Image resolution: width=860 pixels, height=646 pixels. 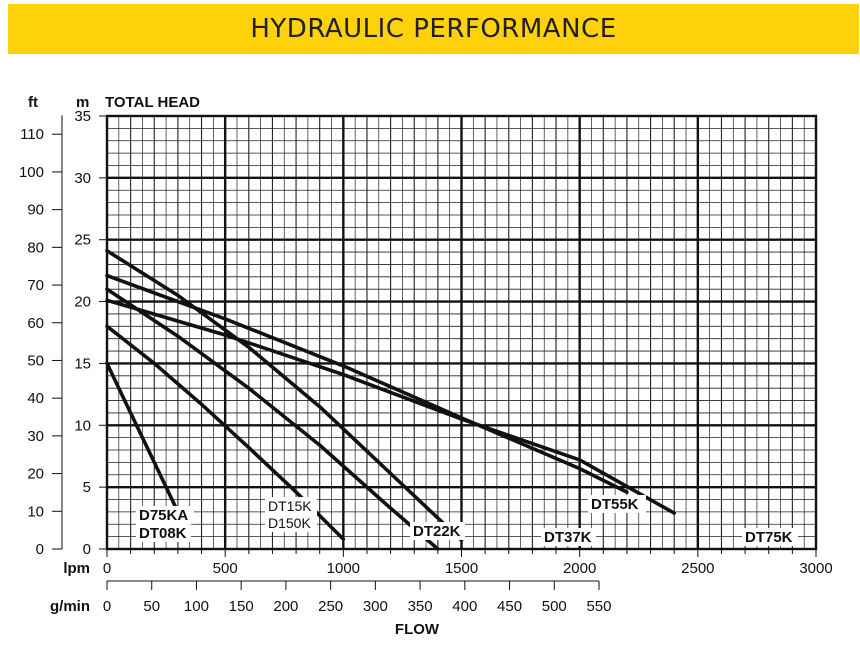 I want to click on y-tick-label-ft: 100, so click(x=31, y=172).